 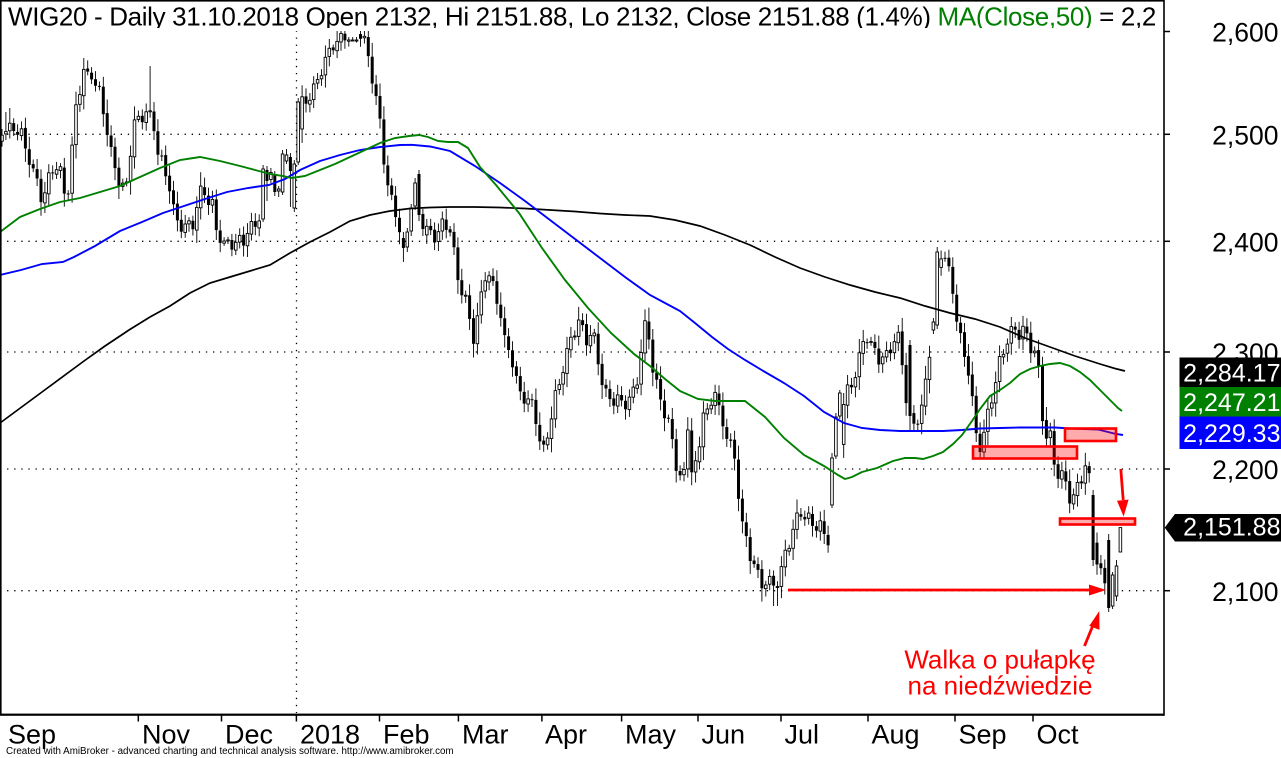 I want to click on svg-text: Walka o pułapkę, so click(x=999, y=660).